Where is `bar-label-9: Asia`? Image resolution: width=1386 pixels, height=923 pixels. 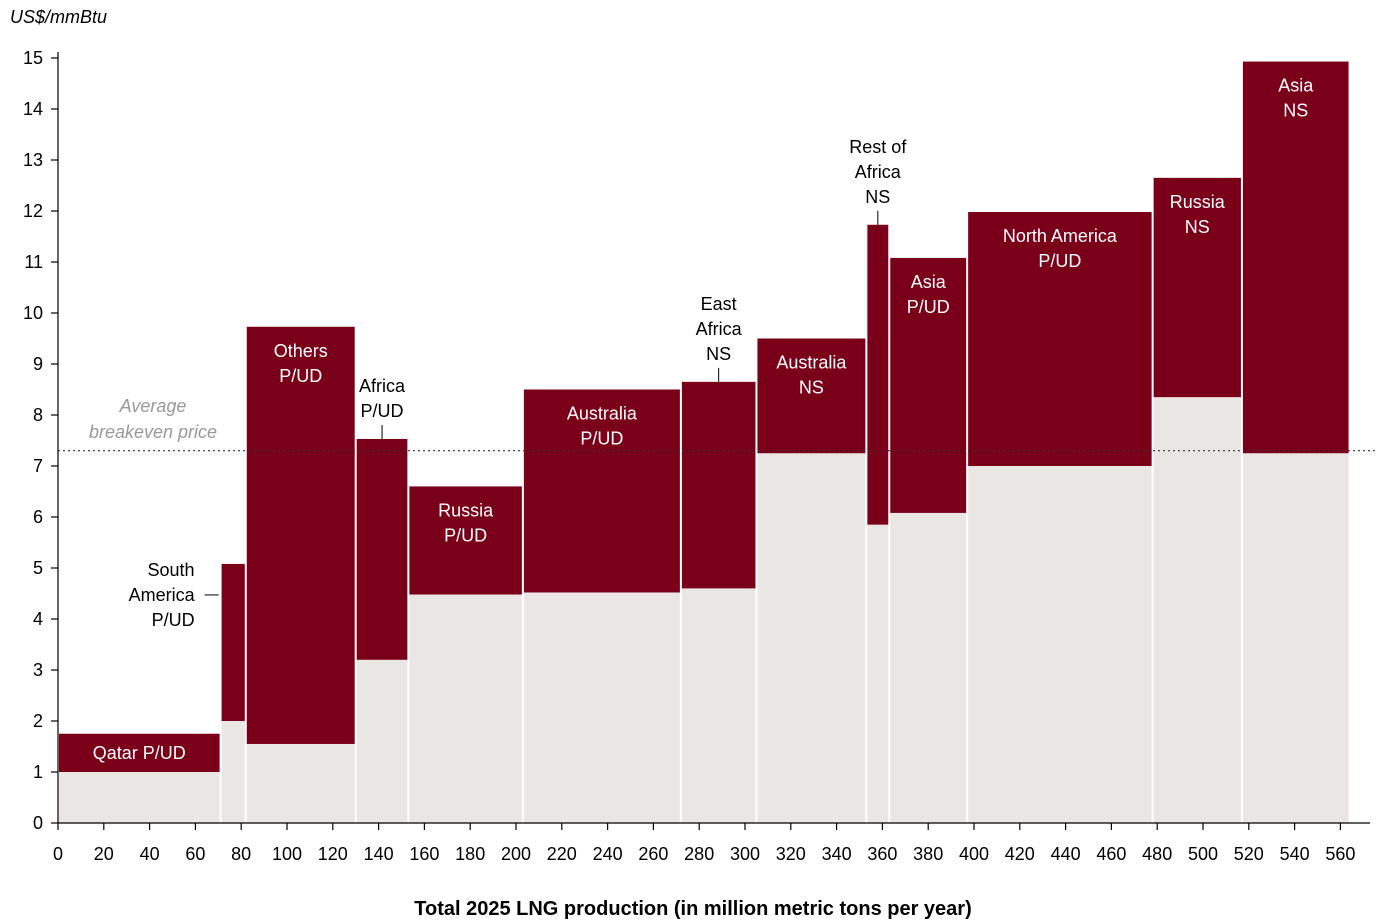 bar-label-9: Asia is located at coordinates (929, 282).